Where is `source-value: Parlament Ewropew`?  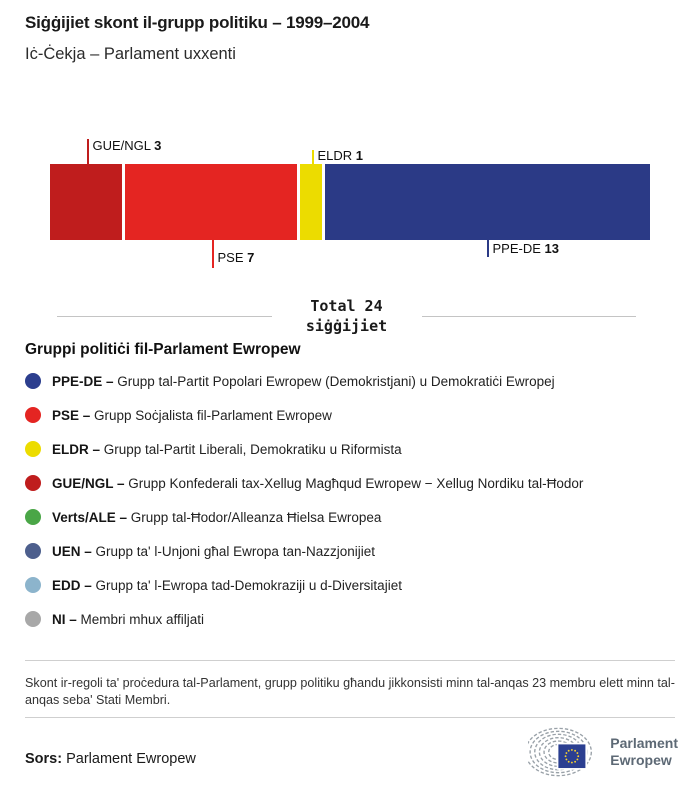 source-value: Parlament Ewropew is located at coordinates (131, 759).